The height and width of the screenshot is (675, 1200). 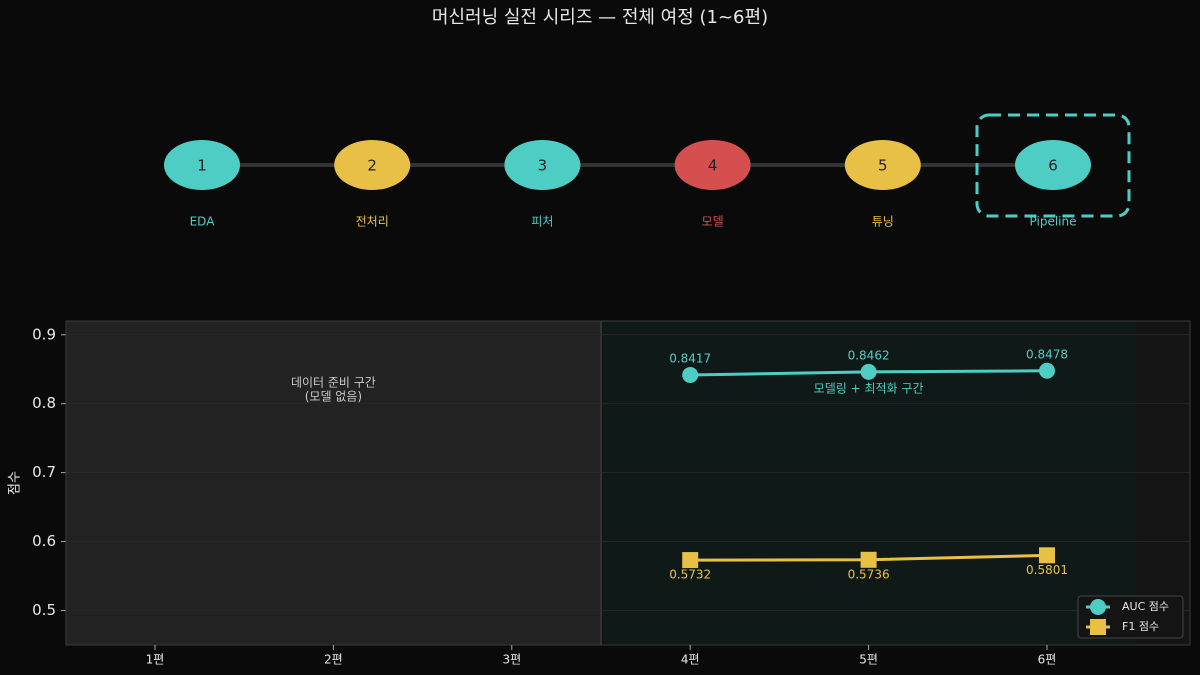 What do you see at coordinates (1140, 626) in the screenshot?
I see `legend-label: F1 점수` at bounding box center [1140, 626].